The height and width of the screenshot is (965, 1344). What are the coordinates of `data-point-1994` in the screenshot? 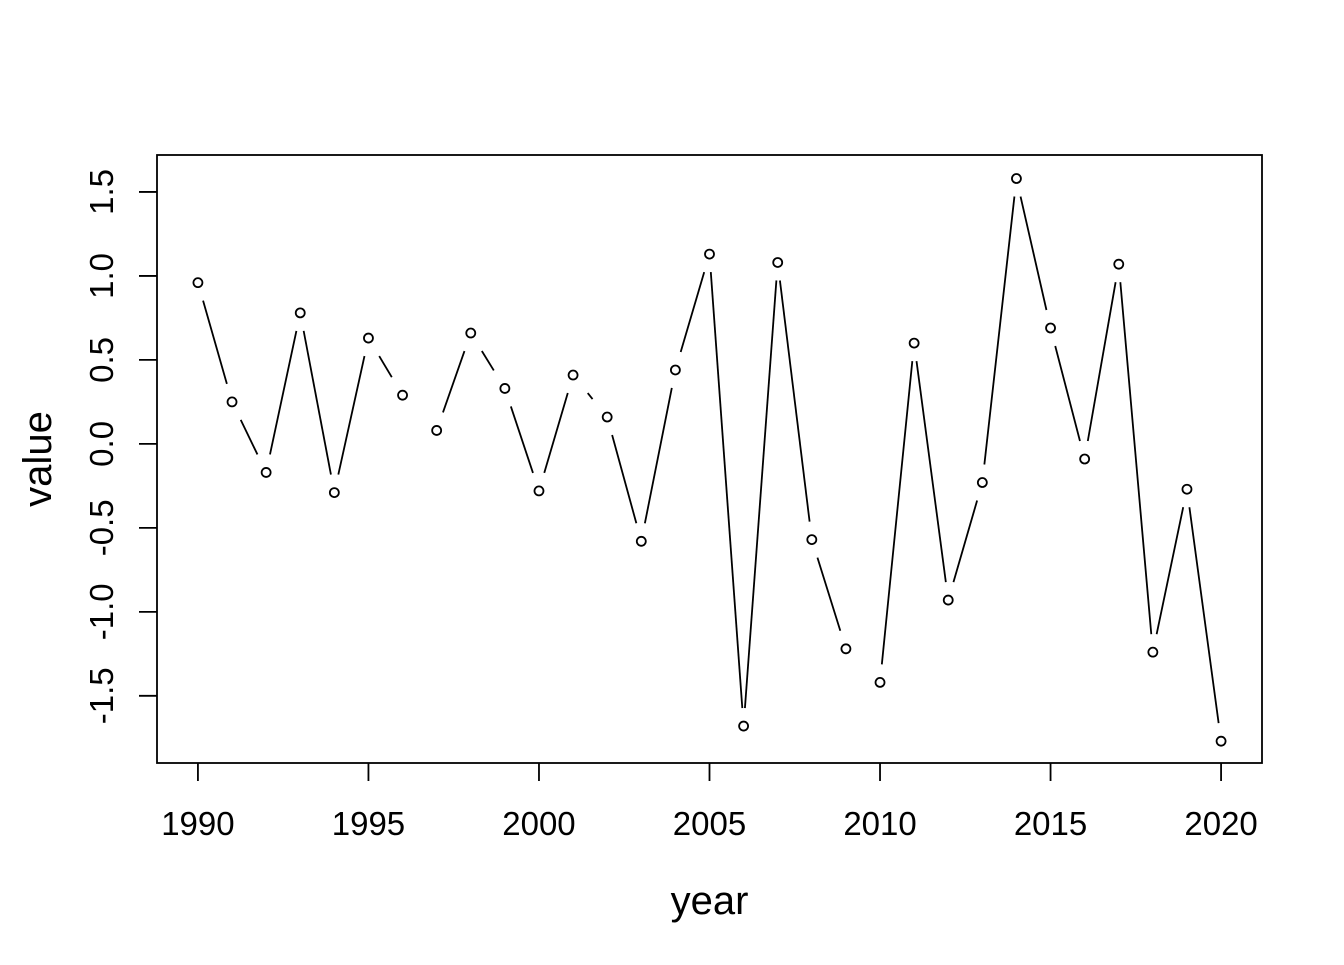 It's located at (334, 492).